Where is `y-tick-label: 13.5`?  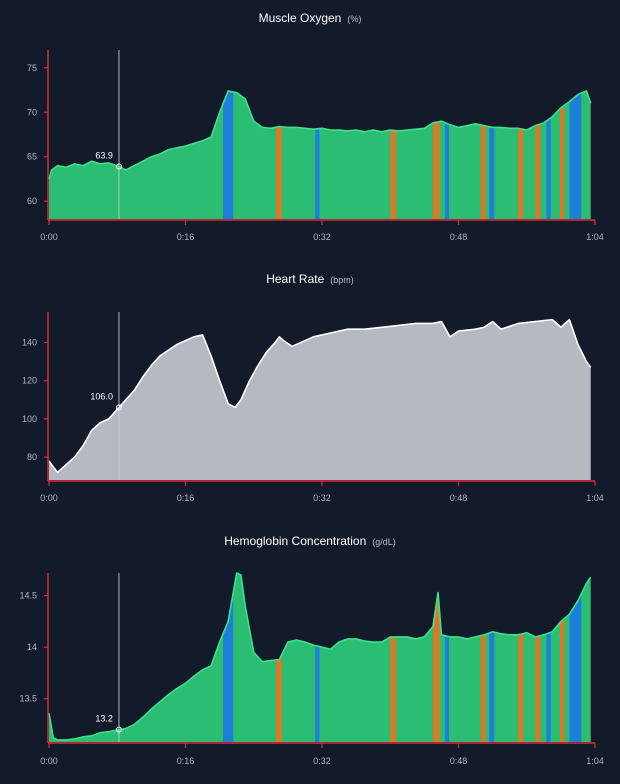 y-tick-label: 13.5 is located at coordinates (28, 699).